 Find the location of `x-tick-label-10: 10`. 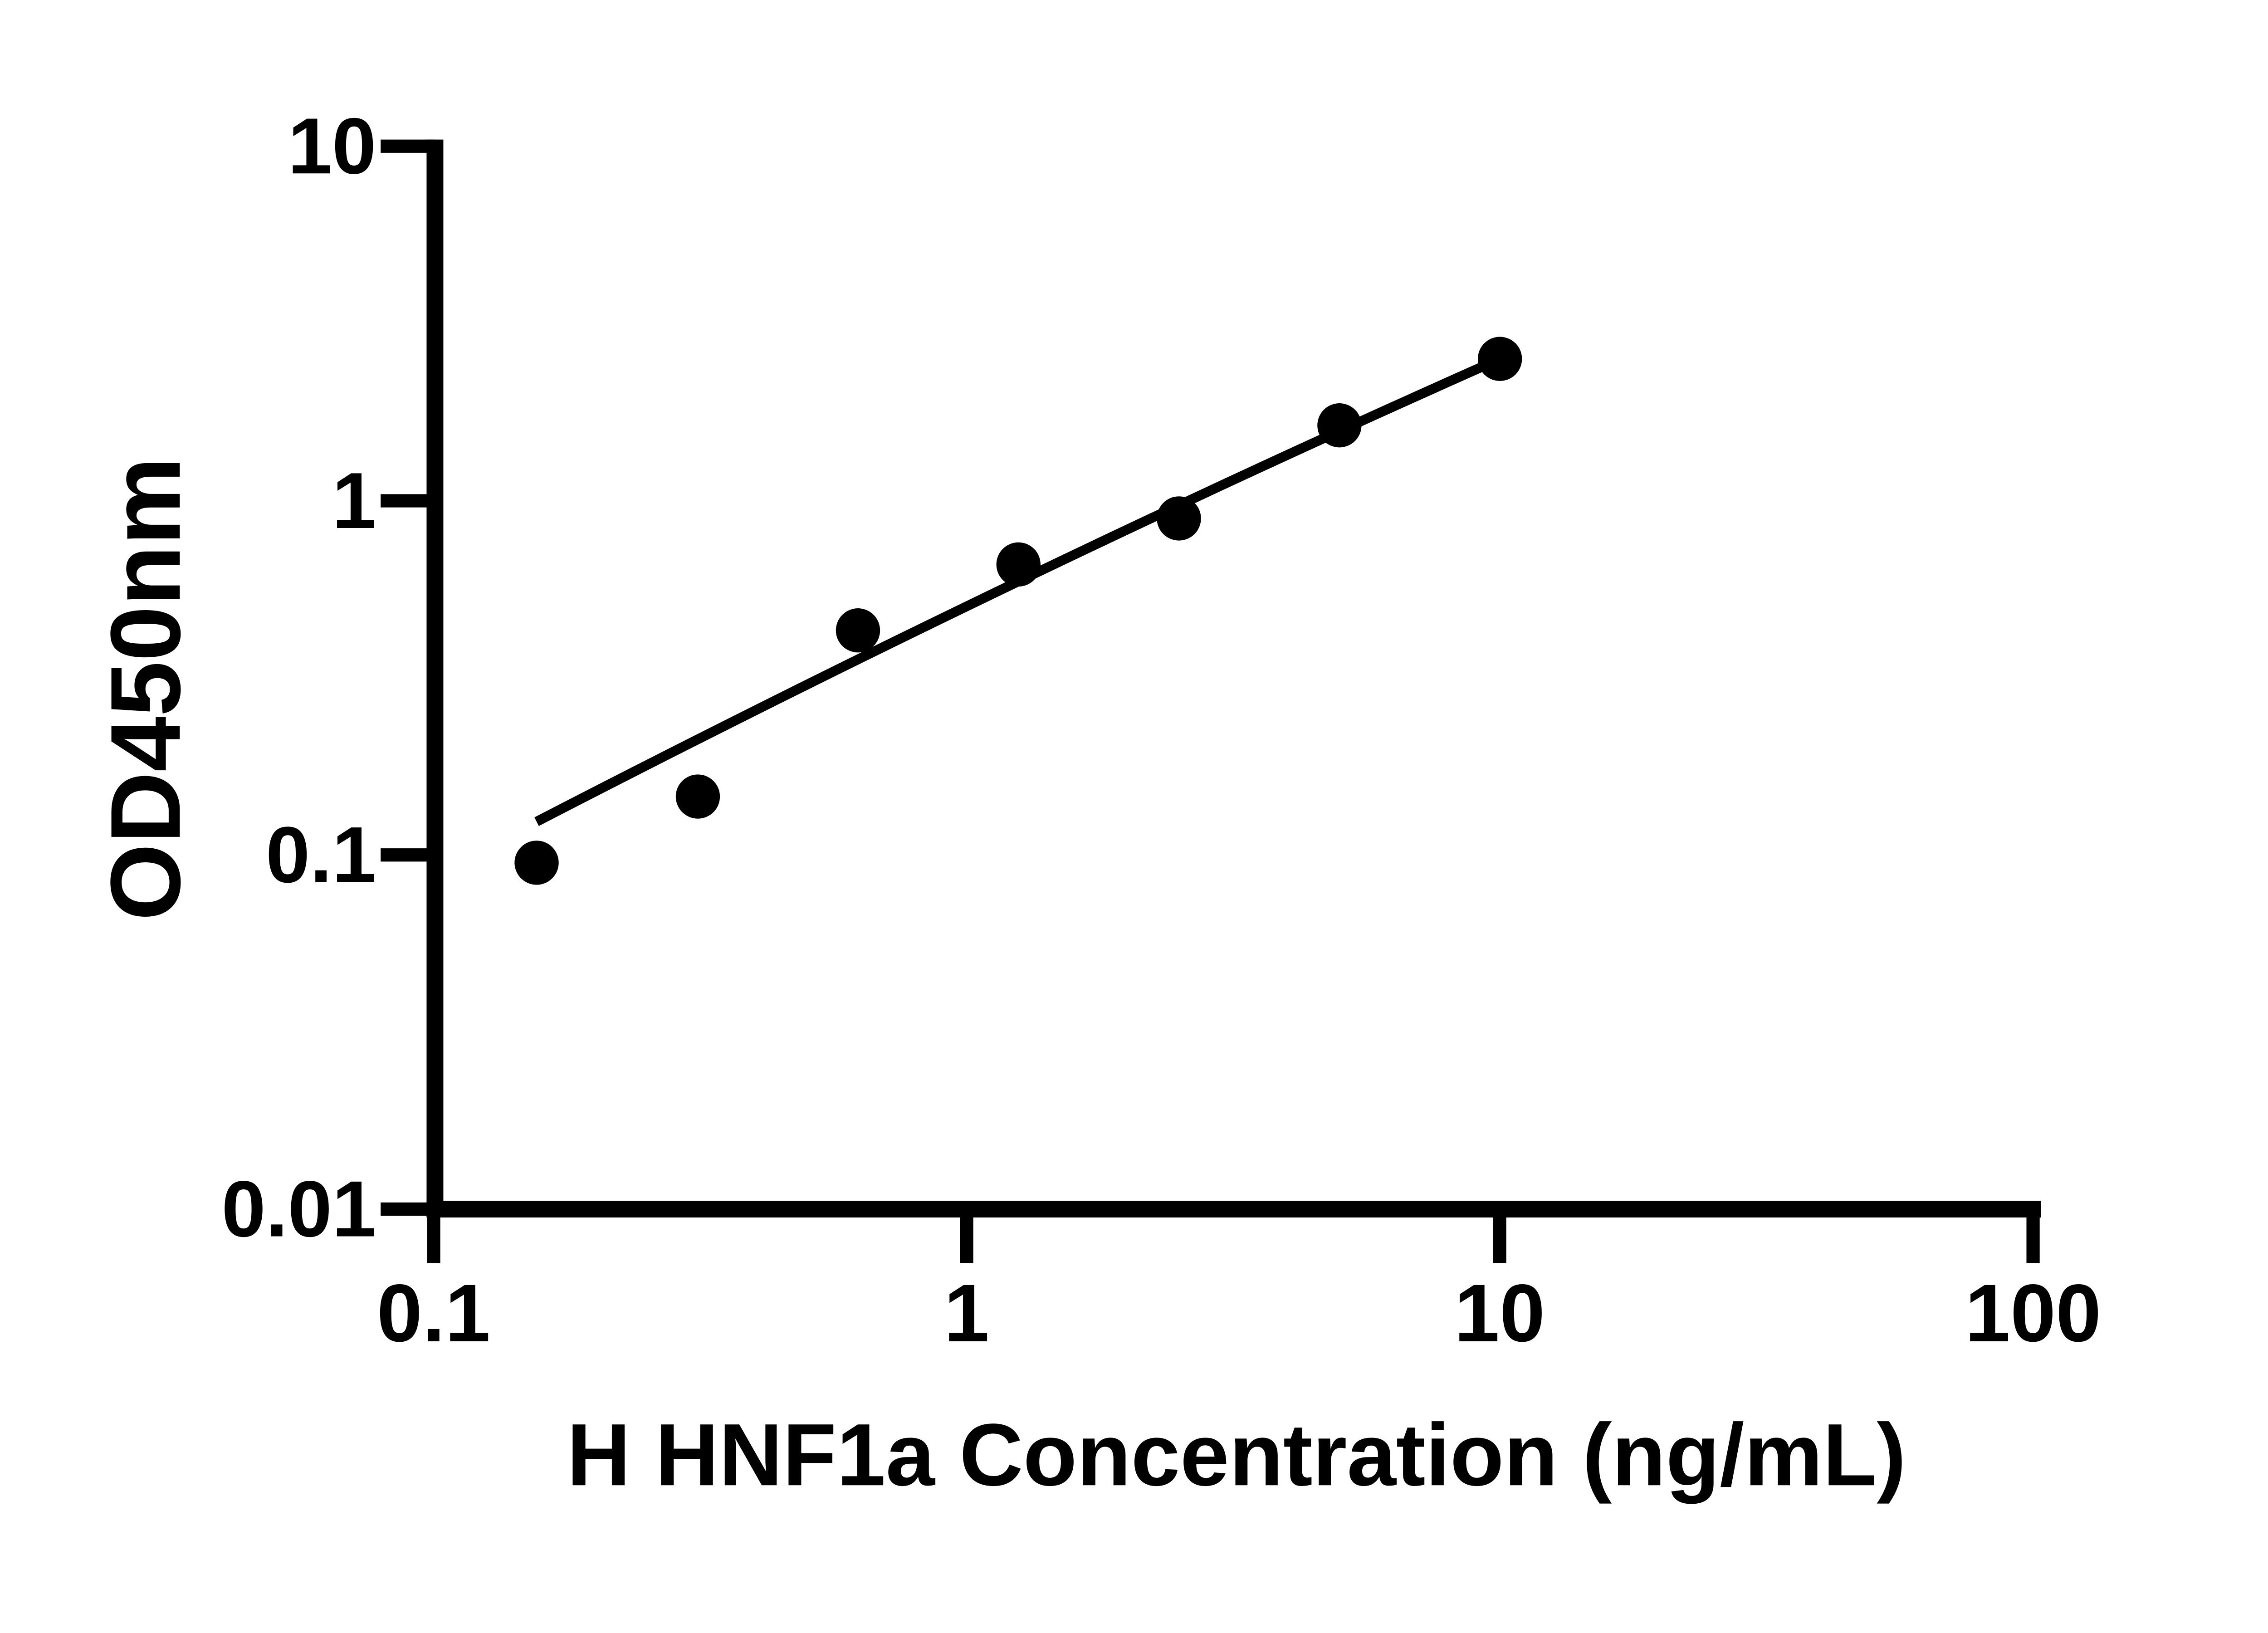

x-tick-label-10: 10 is located at coordinates (1500, 1313).